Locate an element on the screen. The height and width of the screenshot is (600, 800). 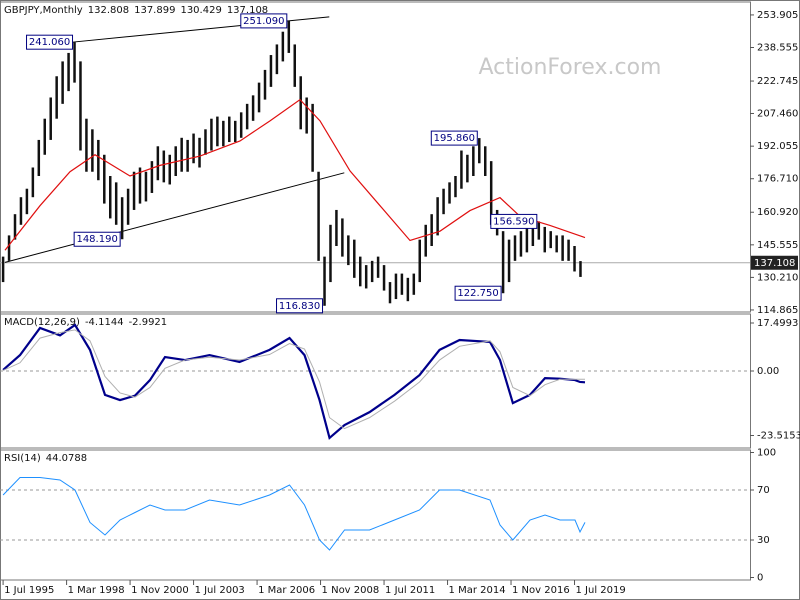
legend-text: 137.108 is located at coordinates (247, 10).